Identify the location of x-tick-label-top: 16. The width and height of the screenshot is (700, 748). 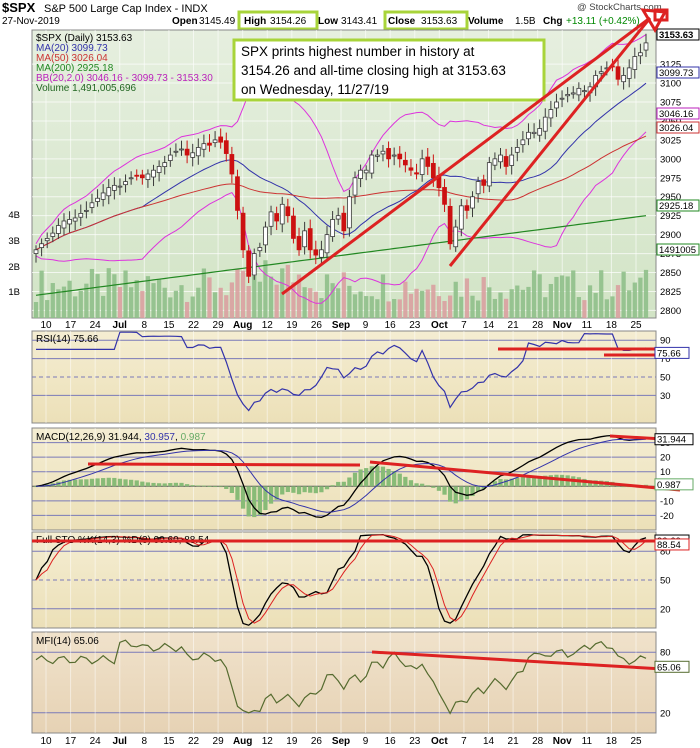
(391, 325).